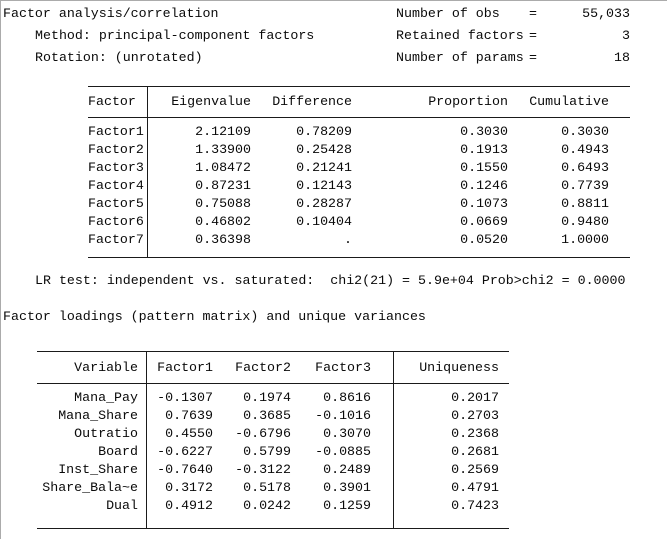 This screenshot has width=667, height=539. What do you see at coordinates (116, 149) in the screenshot?
I see `factor-cell: Factor2` at bounding box center [116, 149].